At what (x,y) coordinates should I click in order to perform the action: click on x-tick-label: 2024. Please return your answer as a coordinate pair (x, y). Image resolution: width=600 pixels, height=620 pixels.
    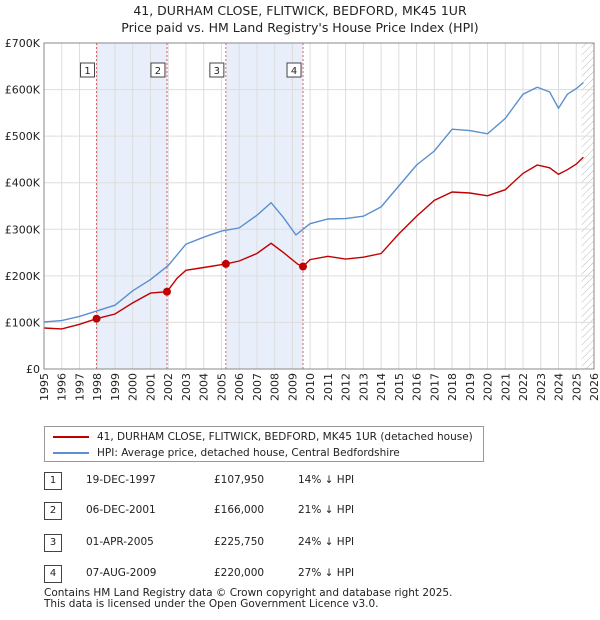
    Looking at the image, I should click on (559, 387).